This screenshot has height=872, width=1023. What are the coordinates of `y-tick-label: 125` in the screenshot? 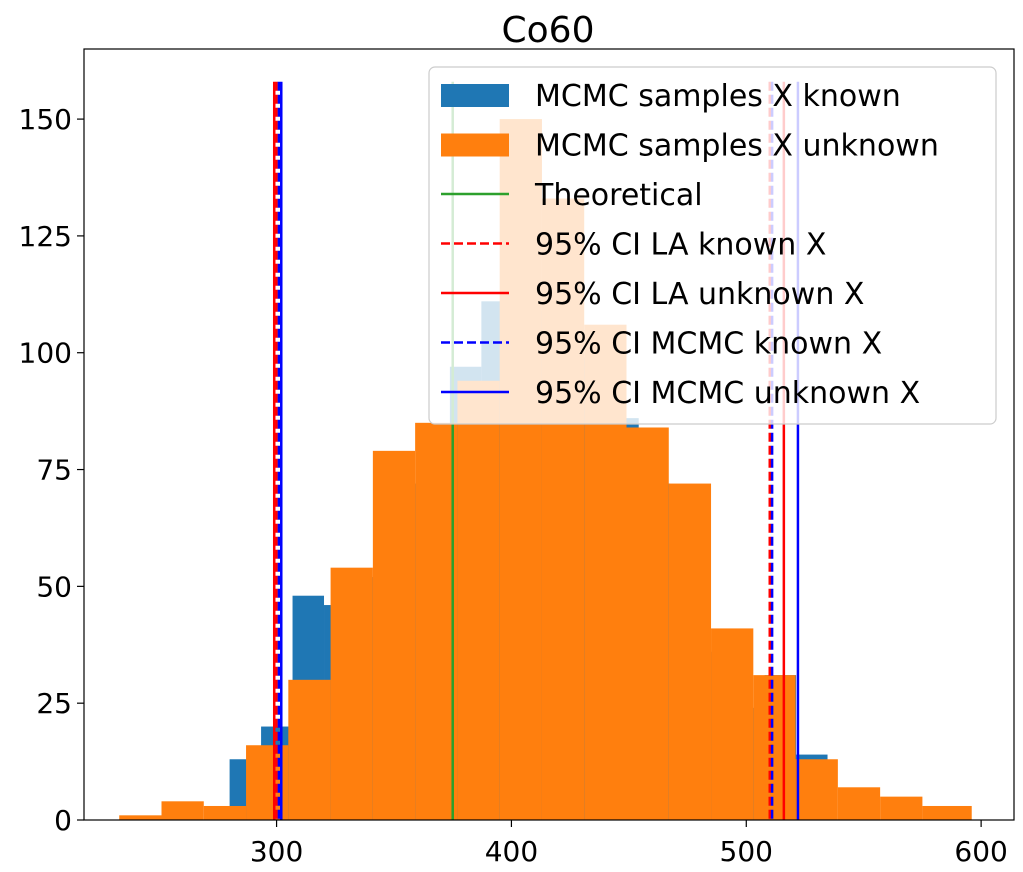 It's located at (45, 236).